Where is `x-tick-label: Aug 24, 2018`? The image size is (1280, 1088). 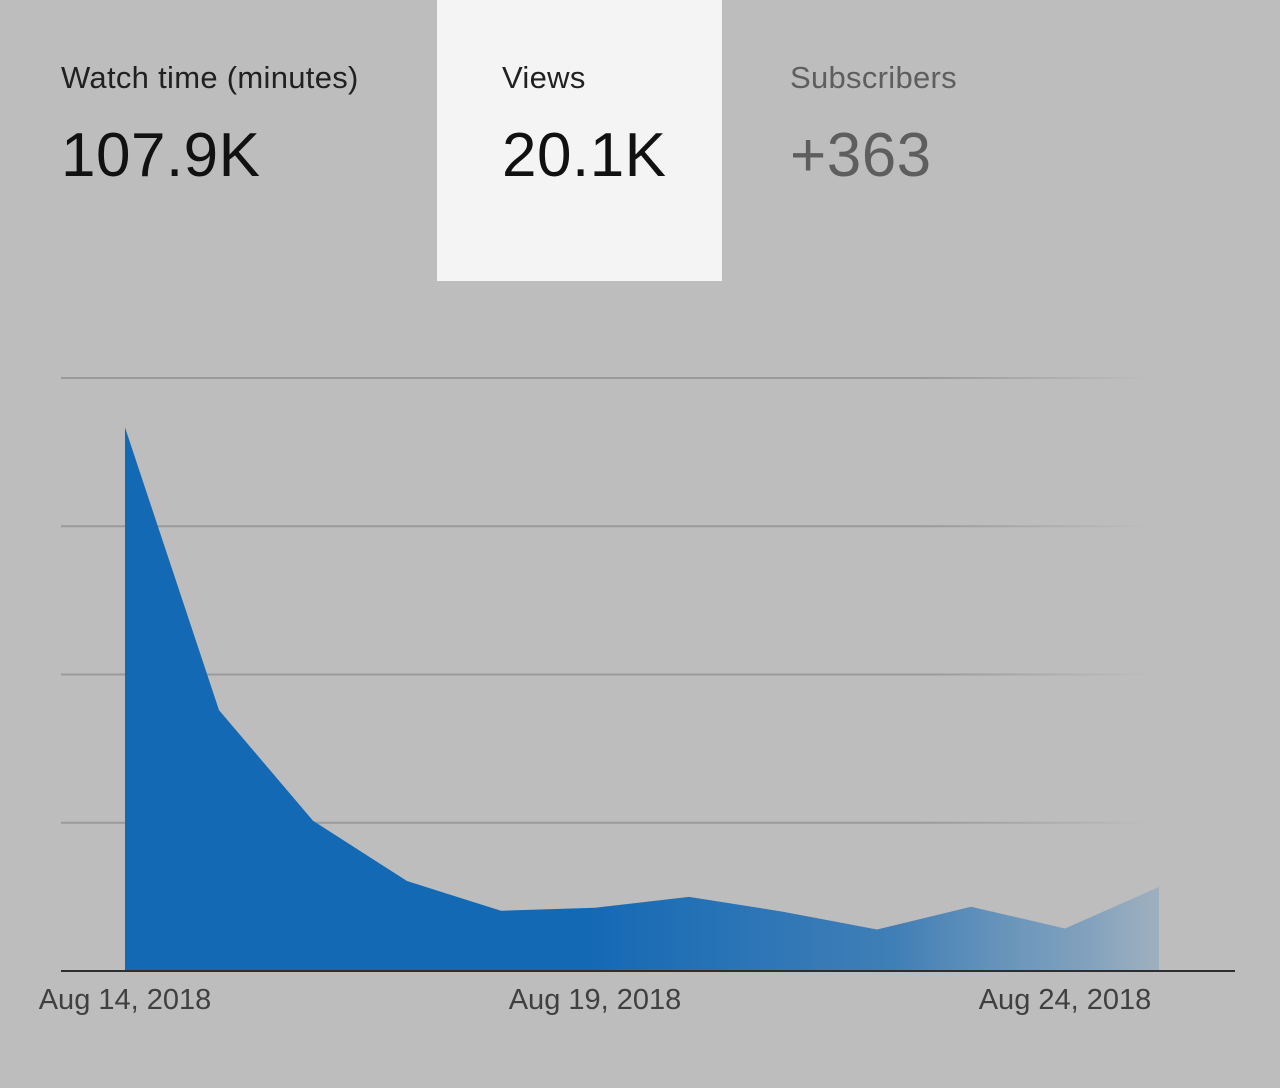
x-tick-label: Aug 24, 2018 is located at coordinates (1065, 1000).